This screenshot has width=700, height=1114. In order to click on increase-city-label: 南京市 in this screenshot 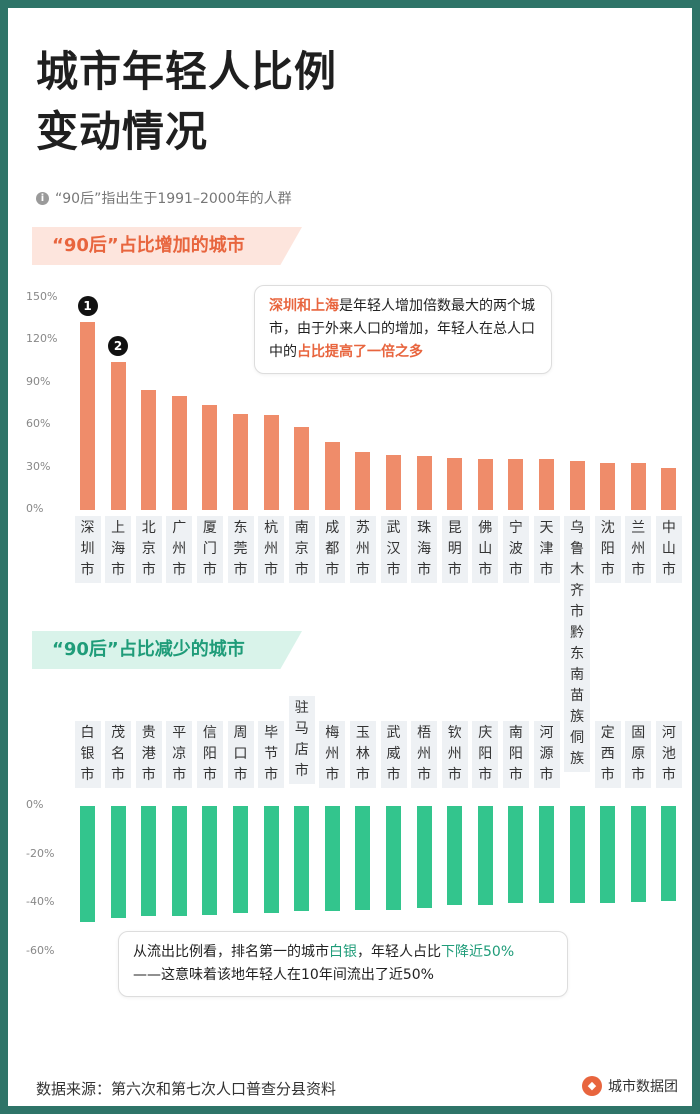, I will do `click(301, 549)`.